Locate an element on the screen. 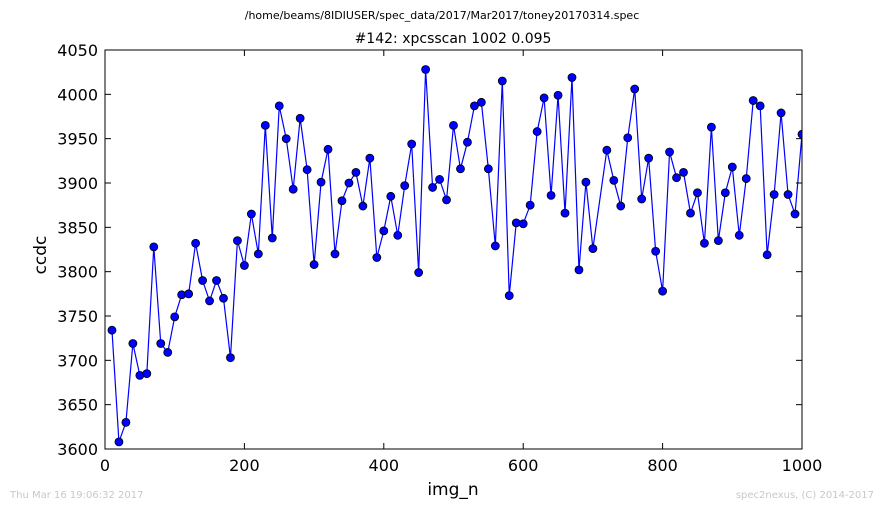  y-tick-label: 4000 is located at coordinates (77, 94).